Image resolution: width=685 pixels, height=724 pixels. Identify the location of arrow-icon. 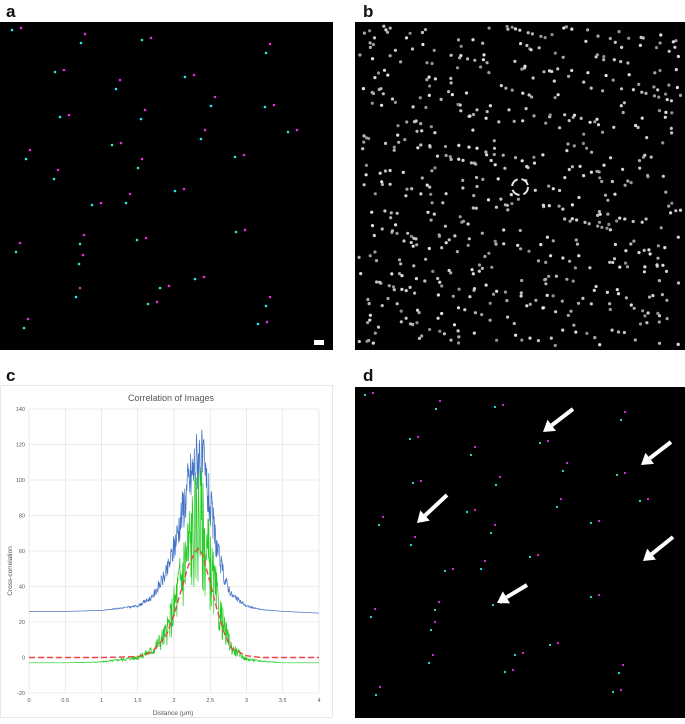
(657, 452).